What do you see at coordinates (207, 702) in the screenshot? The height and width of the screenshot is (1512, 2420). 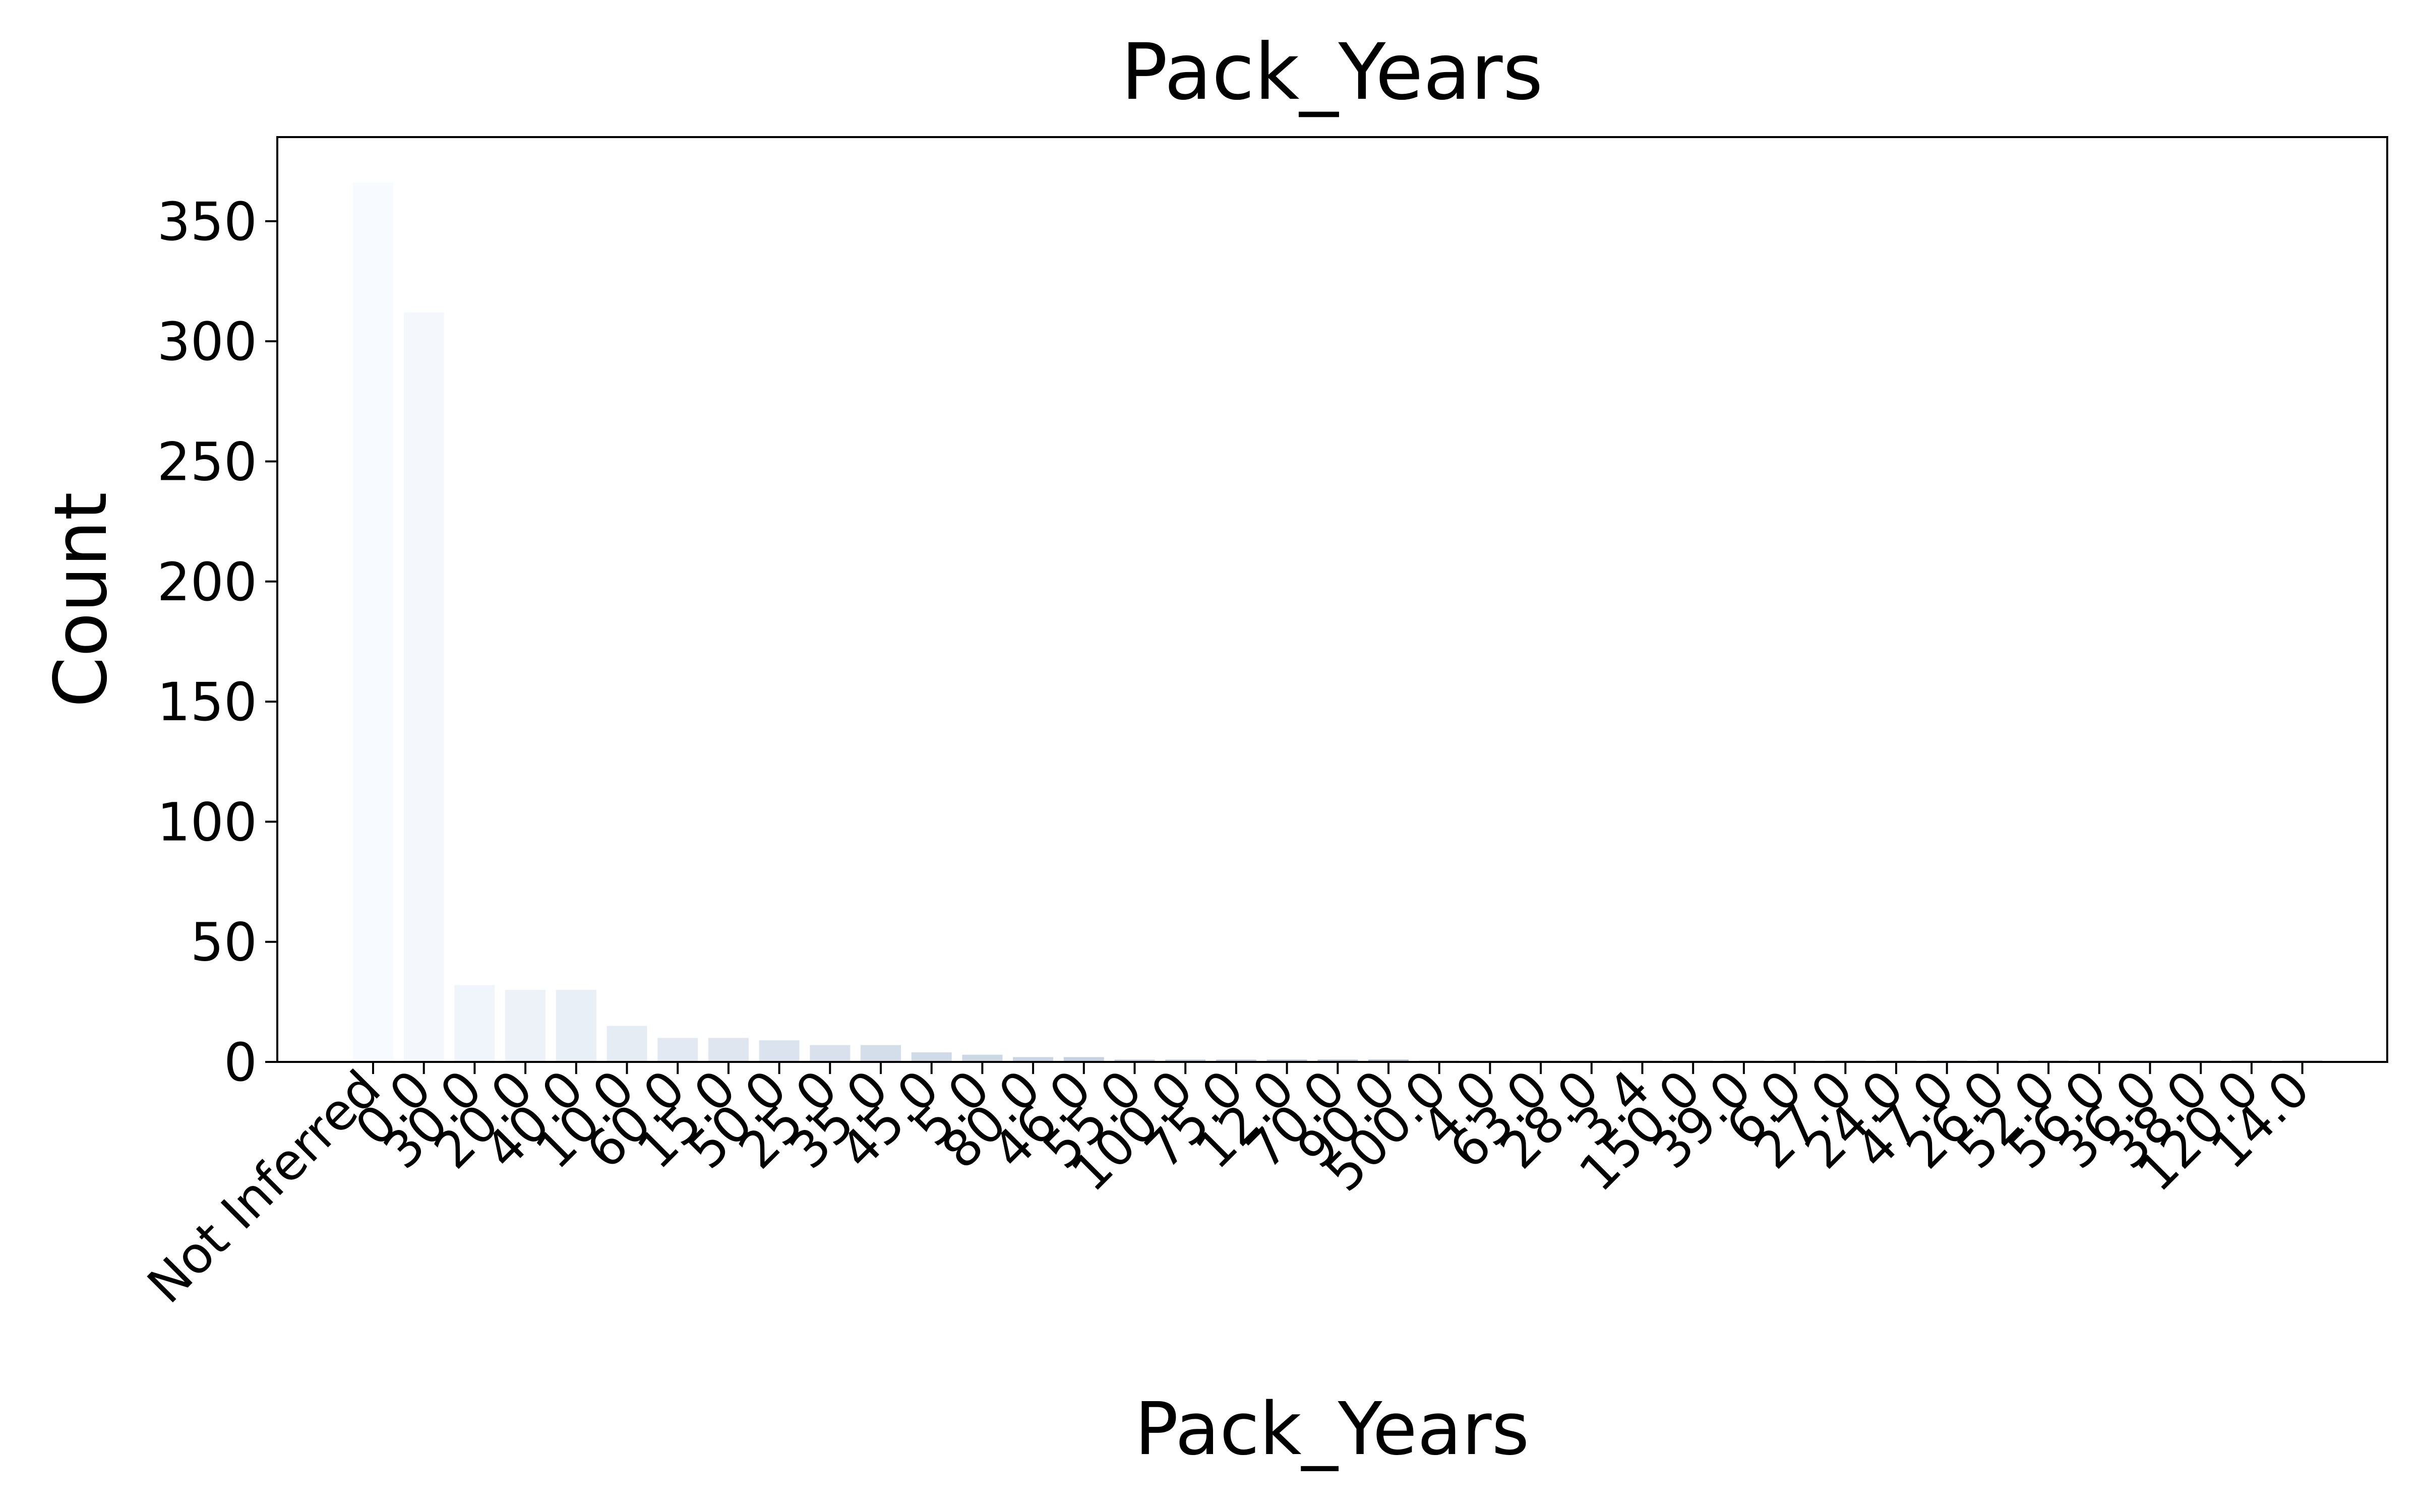 I see `y-tick-label: 150` at bounding box center [207, 702].